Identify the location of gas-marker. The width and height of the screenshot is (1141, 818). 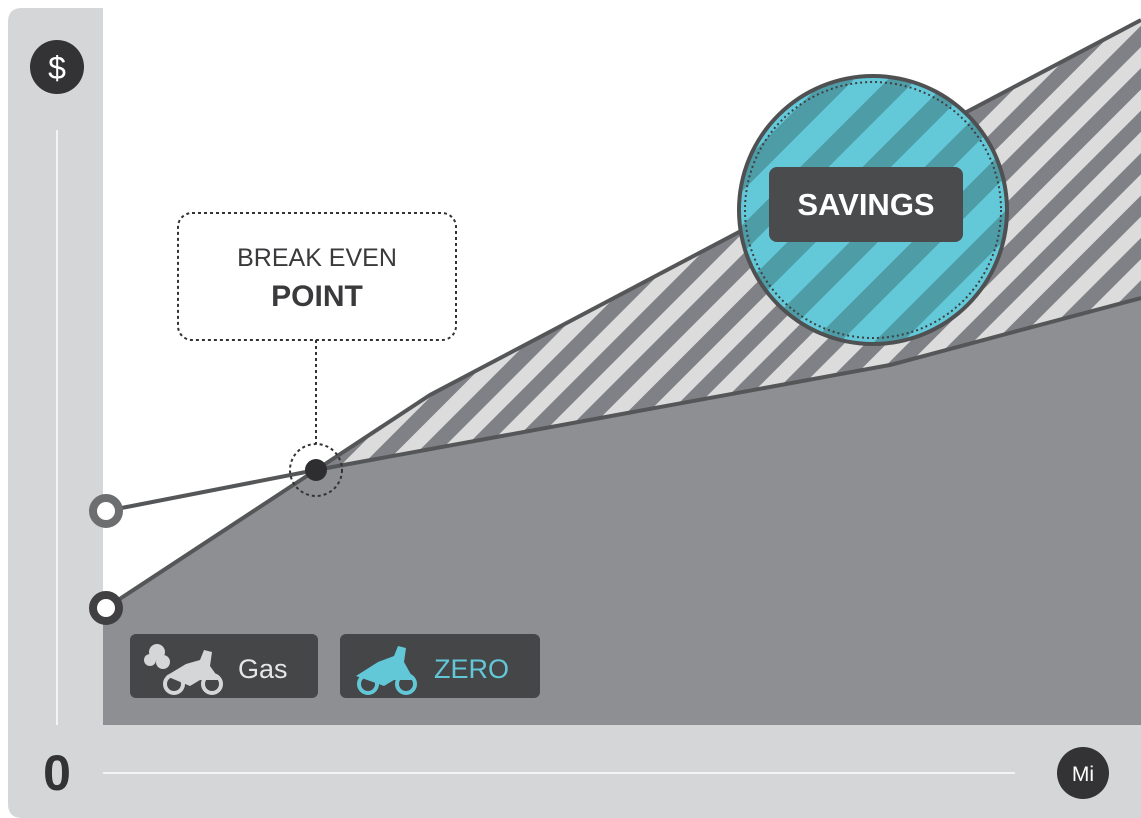
(106, 511).